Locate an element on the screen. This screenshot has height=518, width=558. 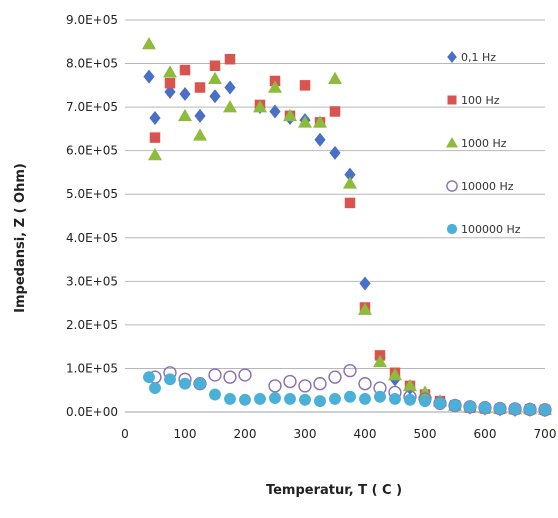
y-tick-label: 5.0E+05 is located at coordinates (92, 194).